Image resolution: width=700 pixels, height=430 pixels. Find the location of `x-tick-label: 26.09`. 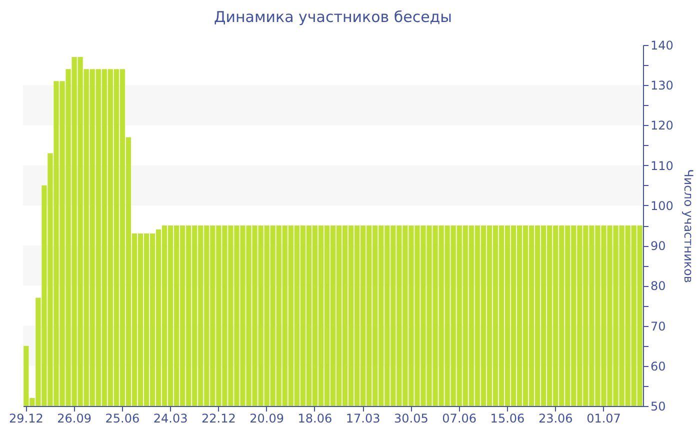

x-tick-label: 26.09 is located at coordinates (74, 419).